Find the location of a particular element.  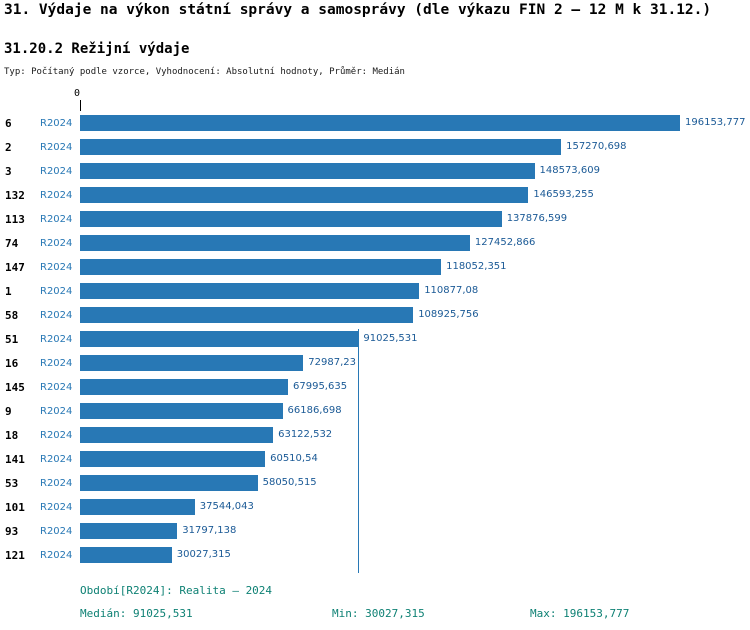

row-category-label: 132 is located at coordinates (15, 195).